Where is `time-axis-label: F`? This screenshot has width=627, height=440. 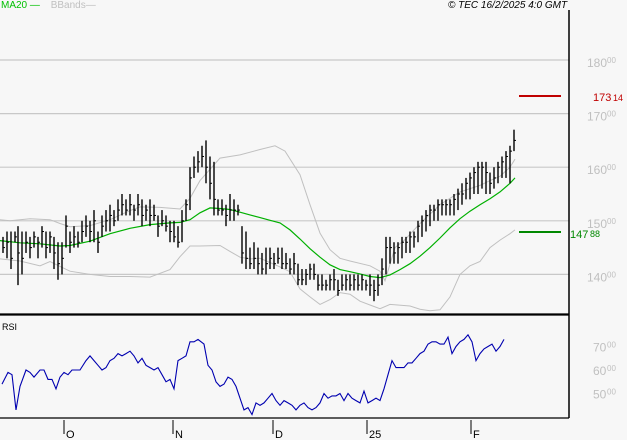 time-axis-label: F is located at coordinates (476, 434).